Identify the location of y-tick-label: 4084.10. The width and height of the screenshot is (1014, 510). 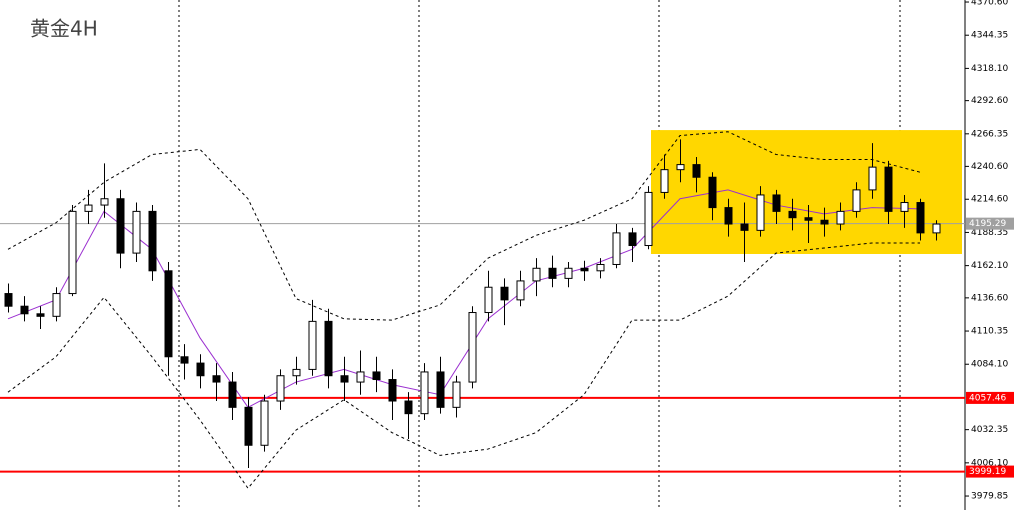
(989, 365).